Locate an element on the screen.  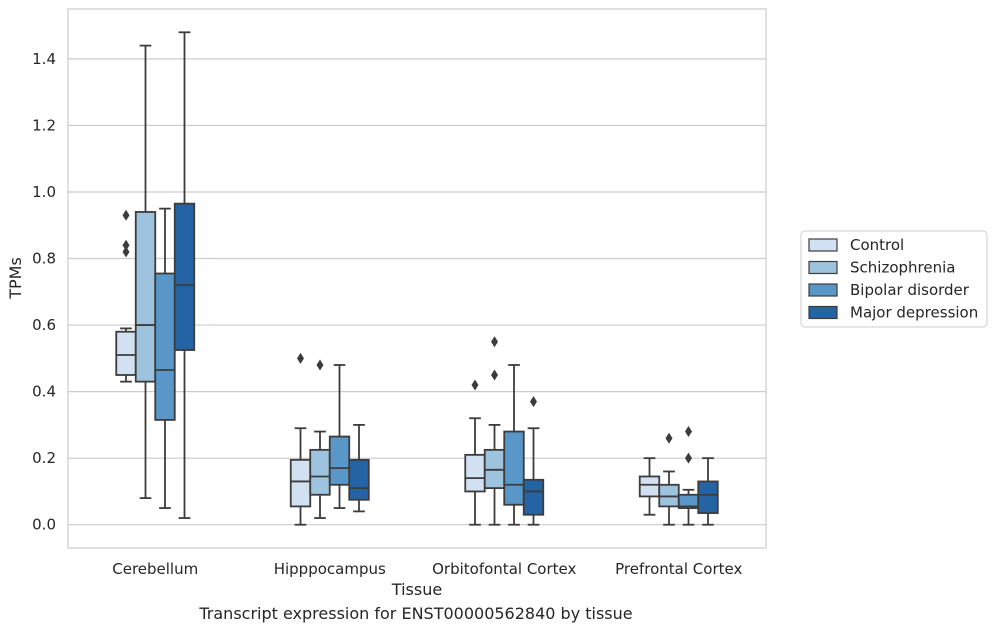
y-tick-labels: 0.0 0.2 0.4 0.6 0.8 1.0 1.2 1.4 is located at coordinates (44, 292).